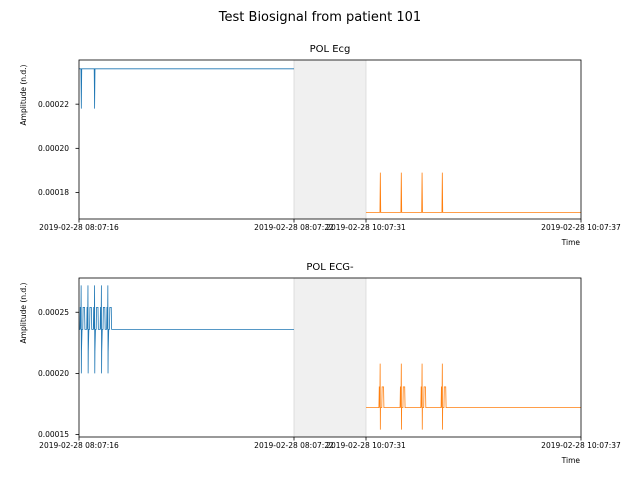 This screenshot has width=640, height=480. What do you see at coordinates (319, 17) in the screenshot?
I see `figure-title: Test Biosignal from patient 101` at bounding box center [319, 17].